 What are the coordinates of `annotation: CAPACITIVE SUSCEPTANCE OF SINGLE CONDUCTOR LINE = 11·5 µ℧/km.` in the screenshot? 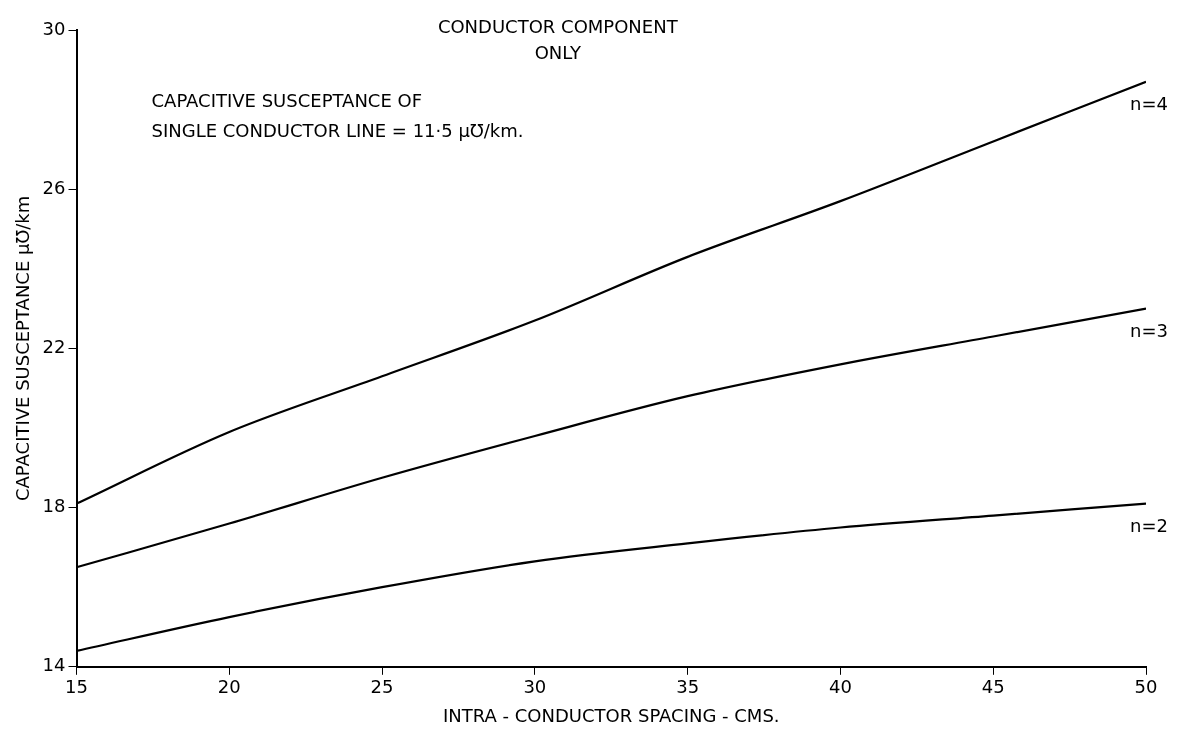 It's located at (337, 115).